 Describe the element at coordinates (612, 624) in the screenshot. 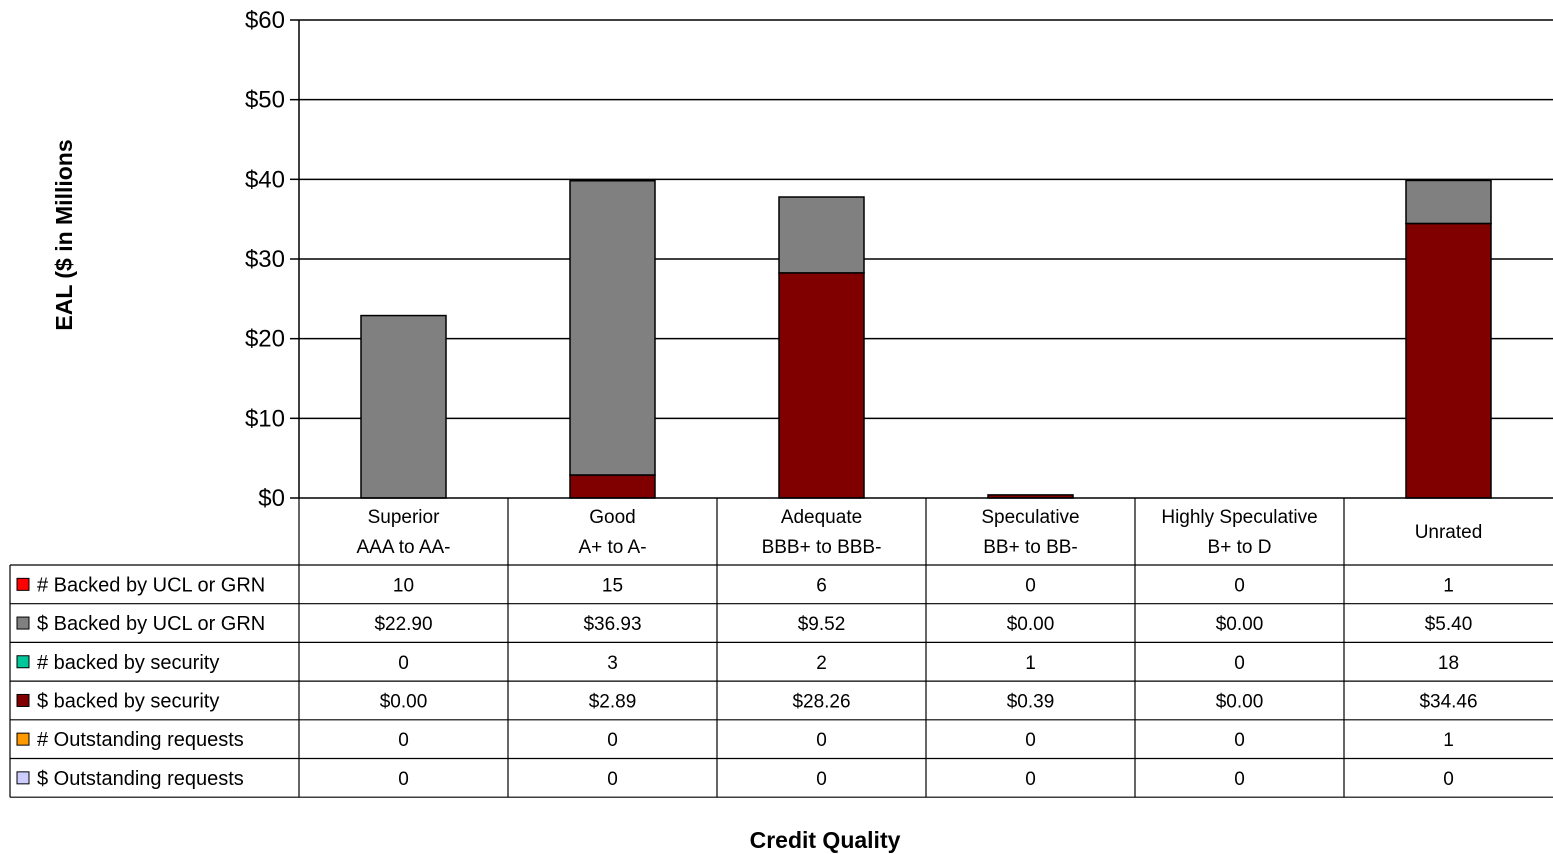

I see `table-cell-value: $36.93` at that location.